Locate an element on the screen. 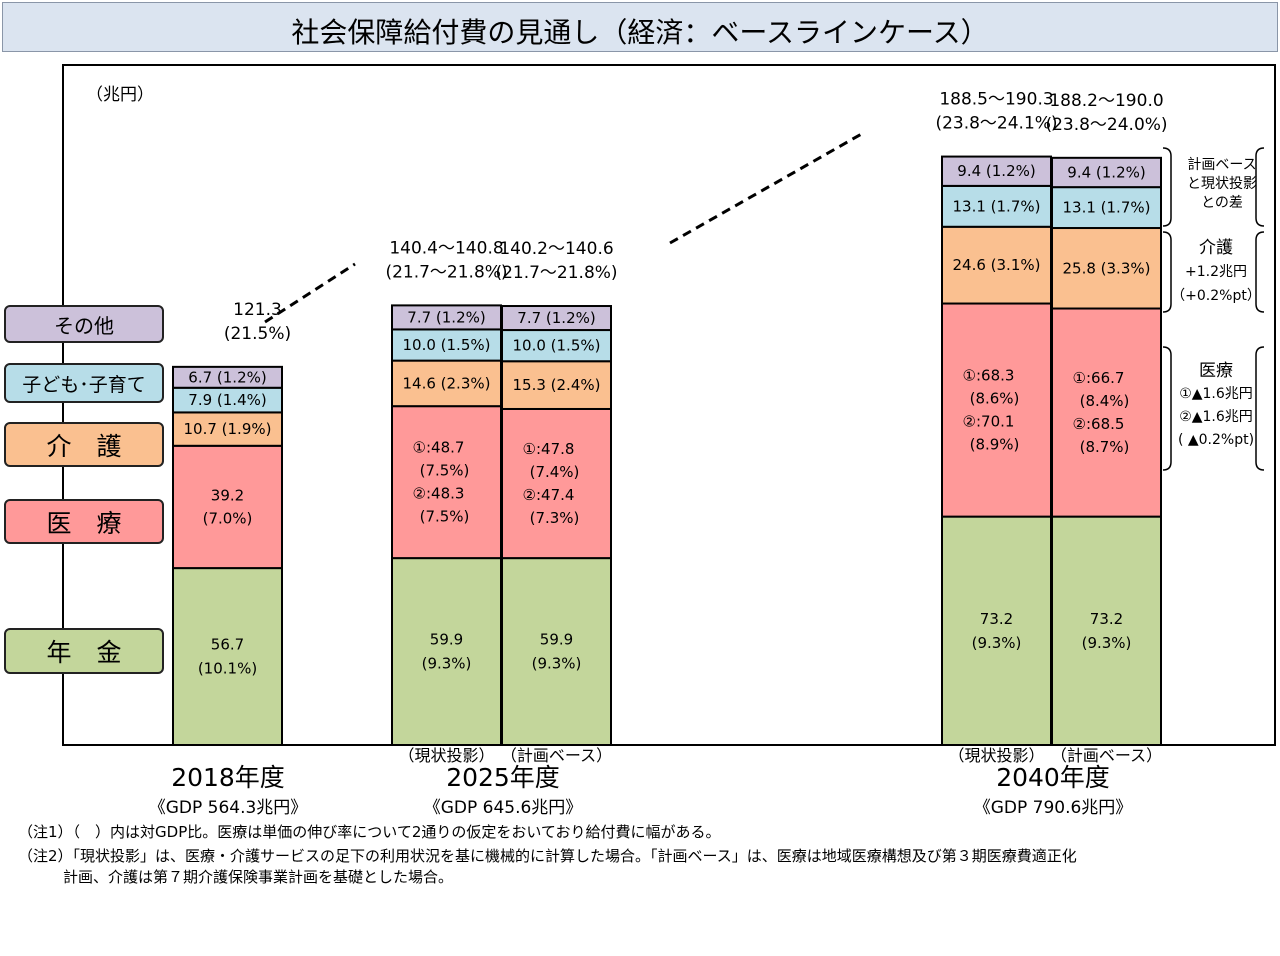 Image resolution: width=1280 pixels, height=956 pixels. data-label-medical: (7.0%) is located at coordinates (228, 518).